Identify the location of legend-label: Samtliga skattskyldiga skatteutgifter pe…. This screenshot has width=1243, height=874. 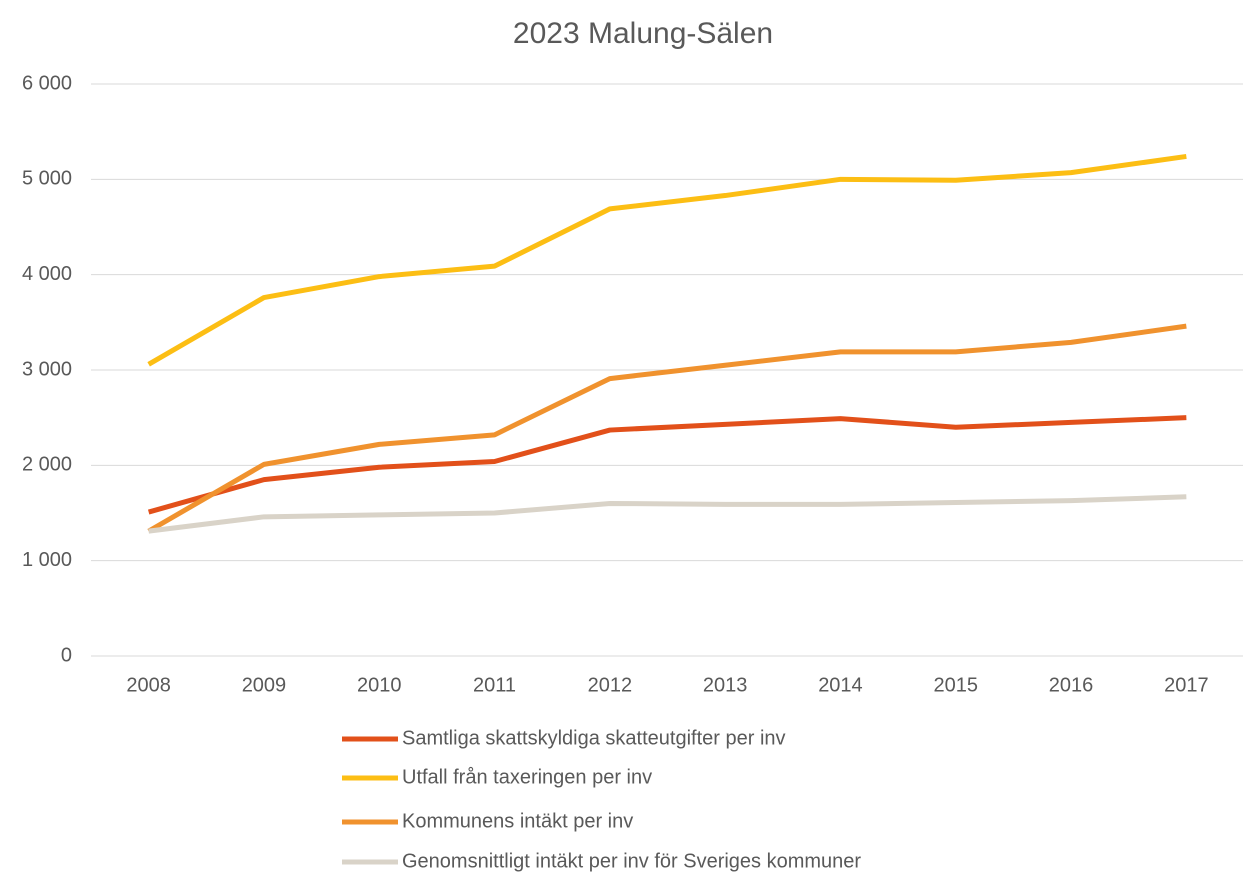
(594, 738).